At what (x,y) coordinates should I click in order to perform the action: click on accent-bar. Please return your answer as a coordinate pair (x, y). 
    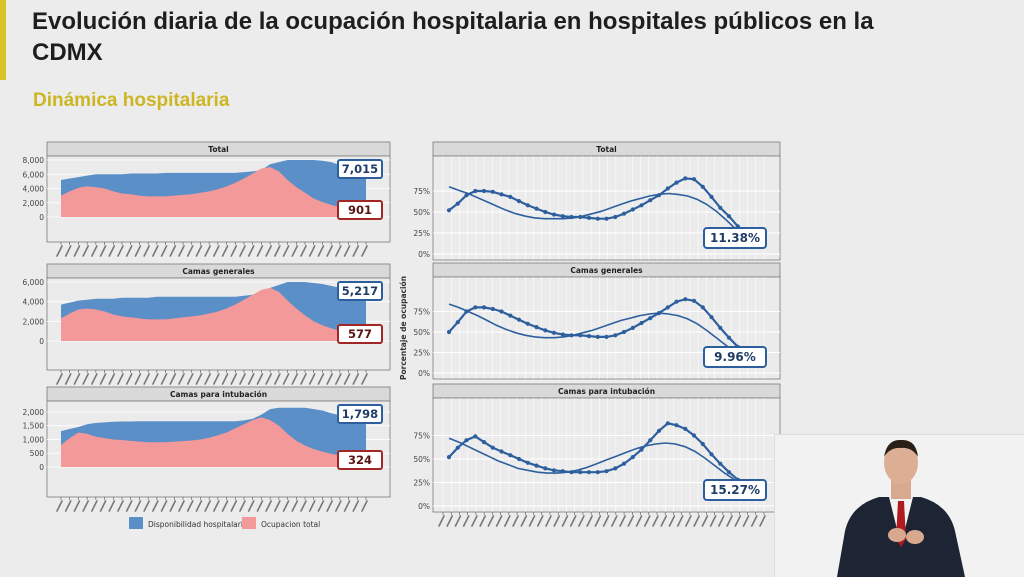
    Looking at the image, I should click on (3, 40).